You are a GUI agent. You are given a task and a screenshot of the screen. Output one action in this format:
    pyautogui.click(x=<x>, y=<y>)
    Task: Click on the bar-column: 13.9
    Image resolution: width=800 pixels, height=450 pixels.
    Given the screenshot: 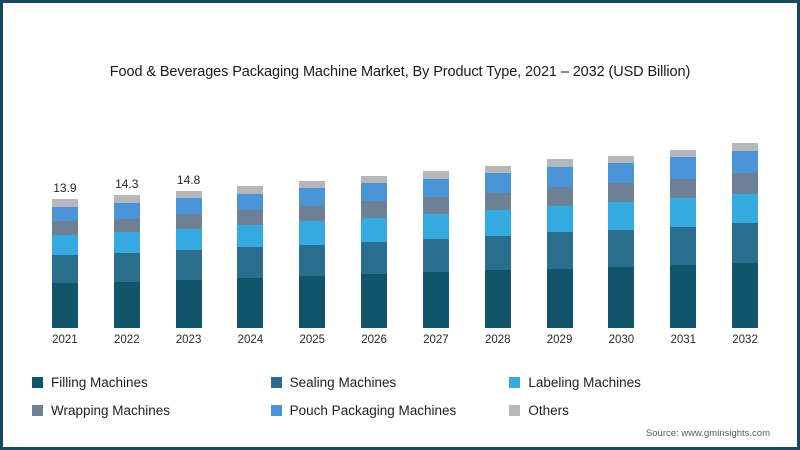 What is the action you would take?
    pyautogui.click(x=64, y=254)
    